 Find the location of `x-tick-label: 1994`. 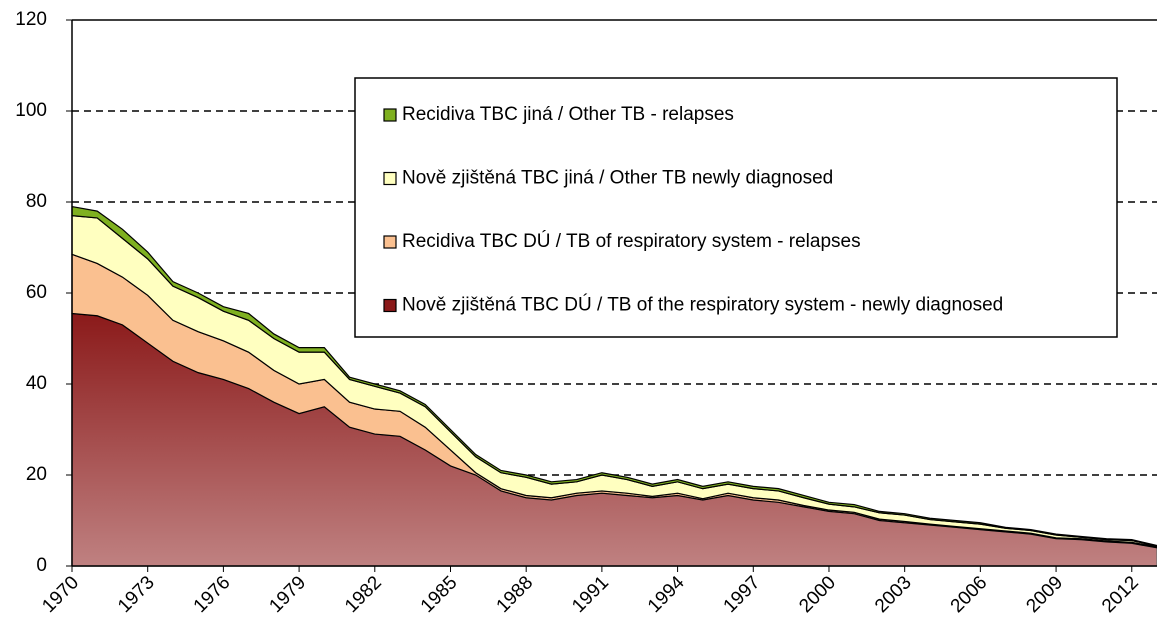

x-tick-label: 1994 is located at coordinates (666, 594).